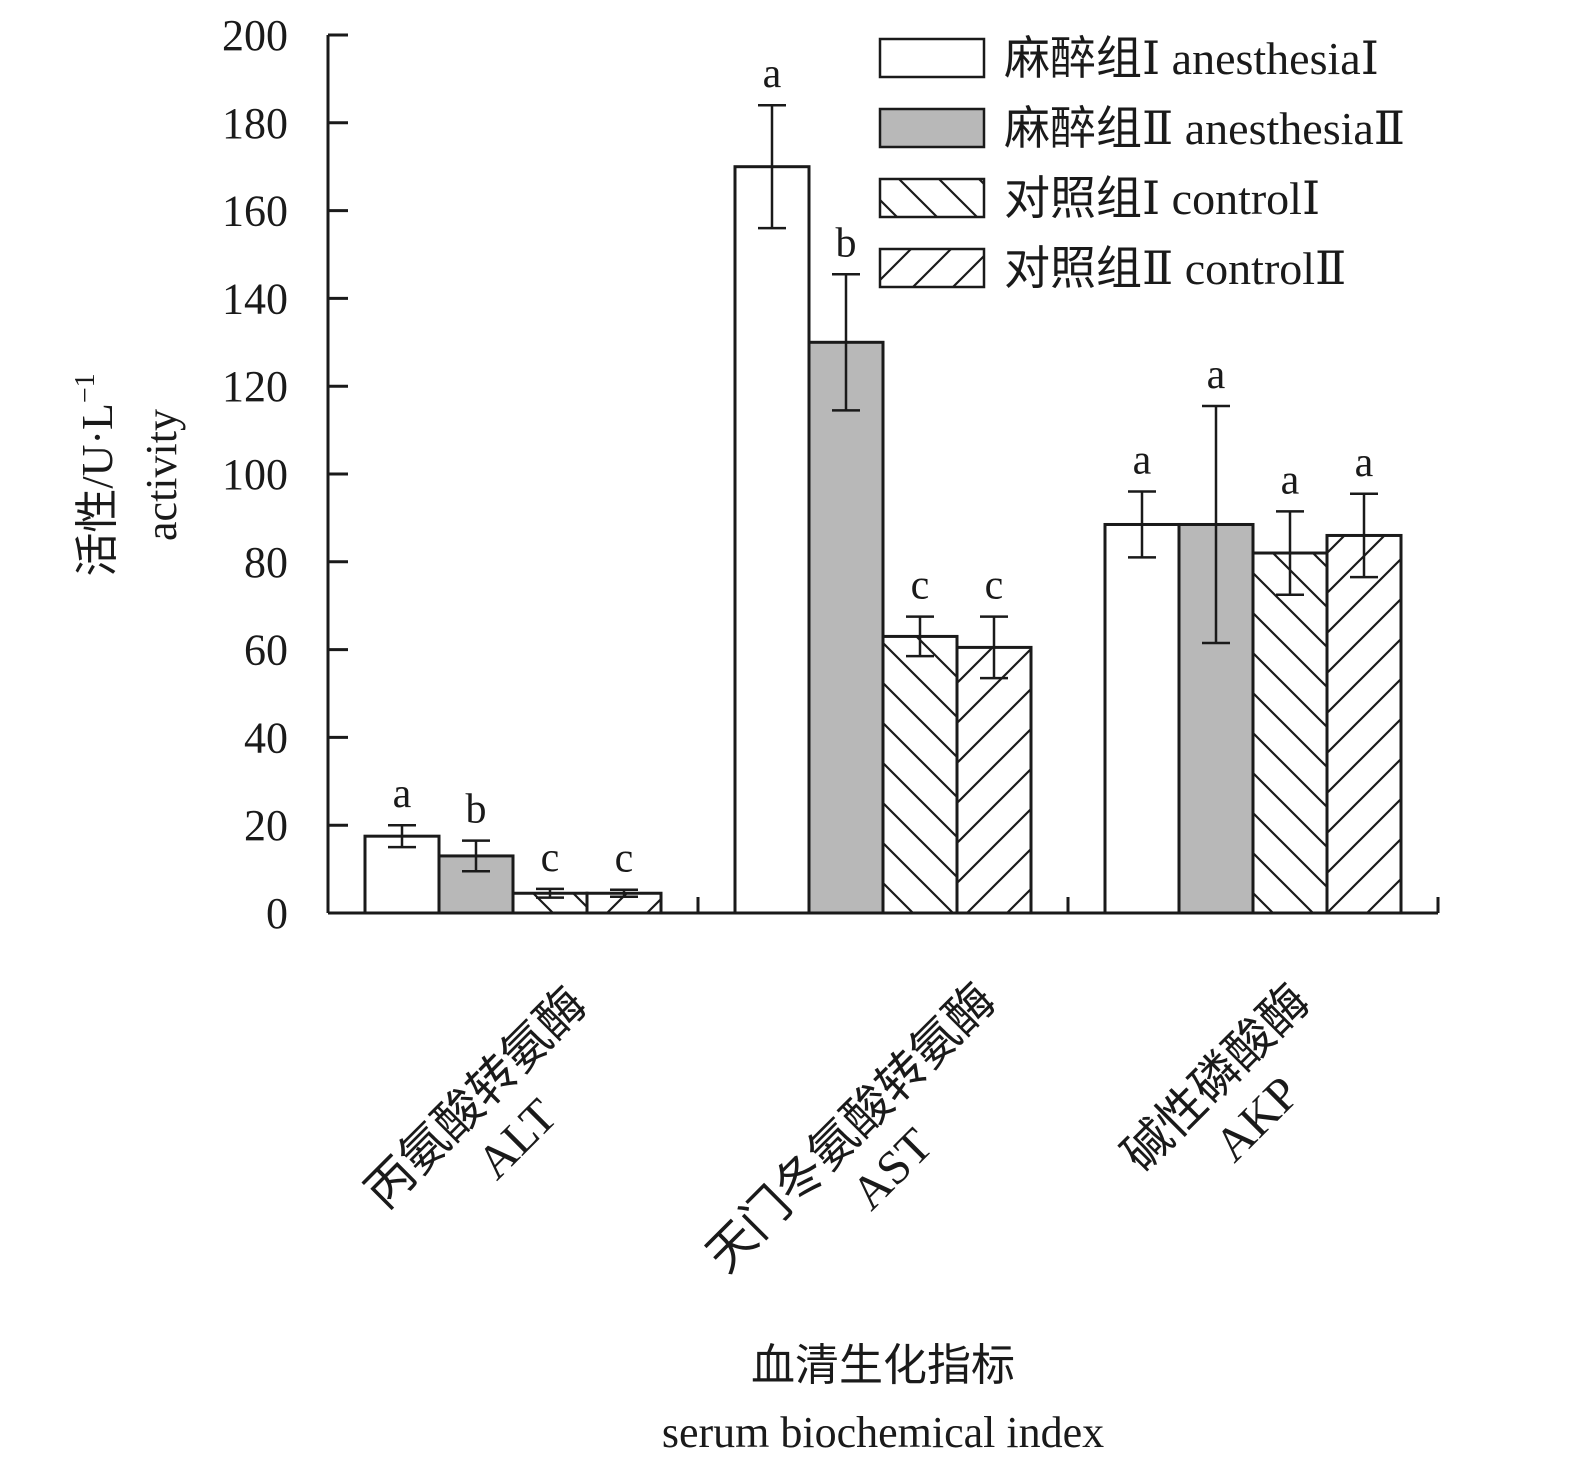 The height and width of the screenshot is (1481, 1575). What do you see at coordinates (266, 737) in the screenshot?
I see `y-tick-label: 40` at bounding box center [266, 737].